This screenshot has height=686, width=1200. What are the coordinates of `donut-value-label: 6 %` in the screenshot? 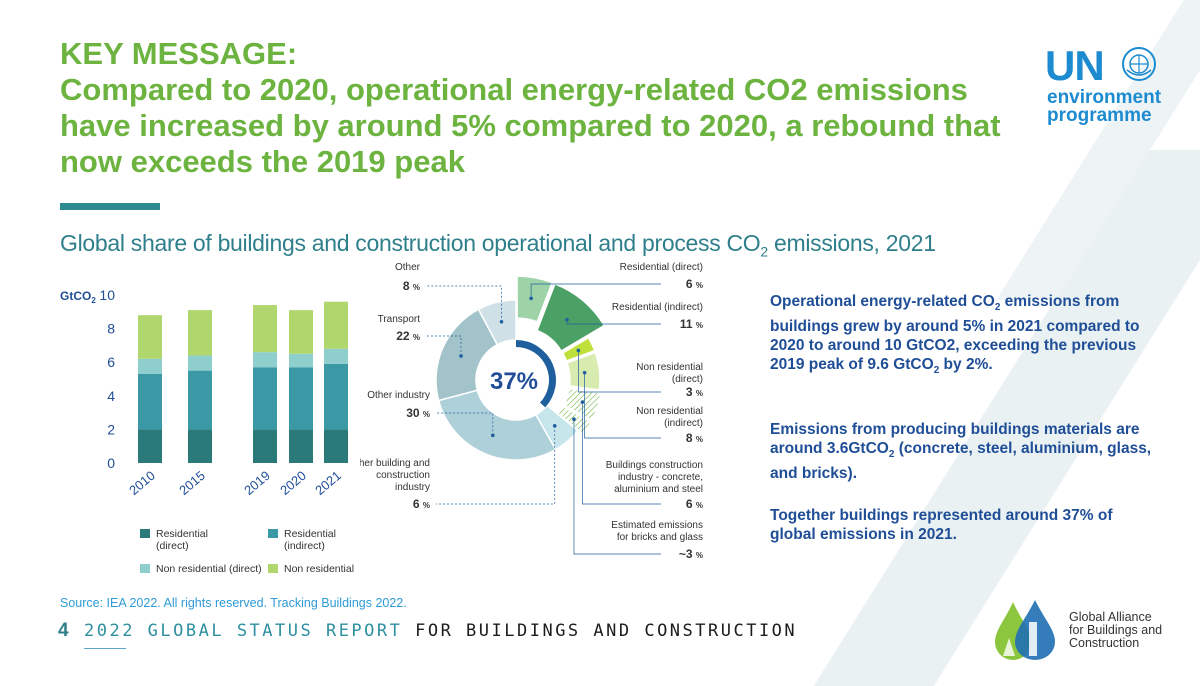 It's located at (694, 284).